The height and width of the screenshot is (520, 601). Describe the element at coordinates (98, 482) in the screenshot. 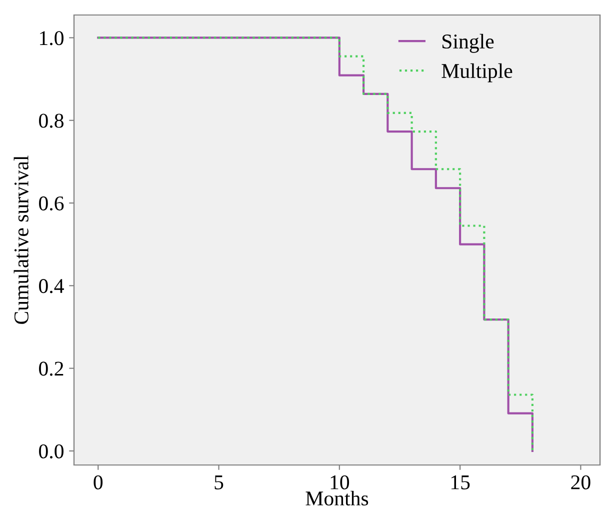

I see `x-tick-label: 0` at that location.